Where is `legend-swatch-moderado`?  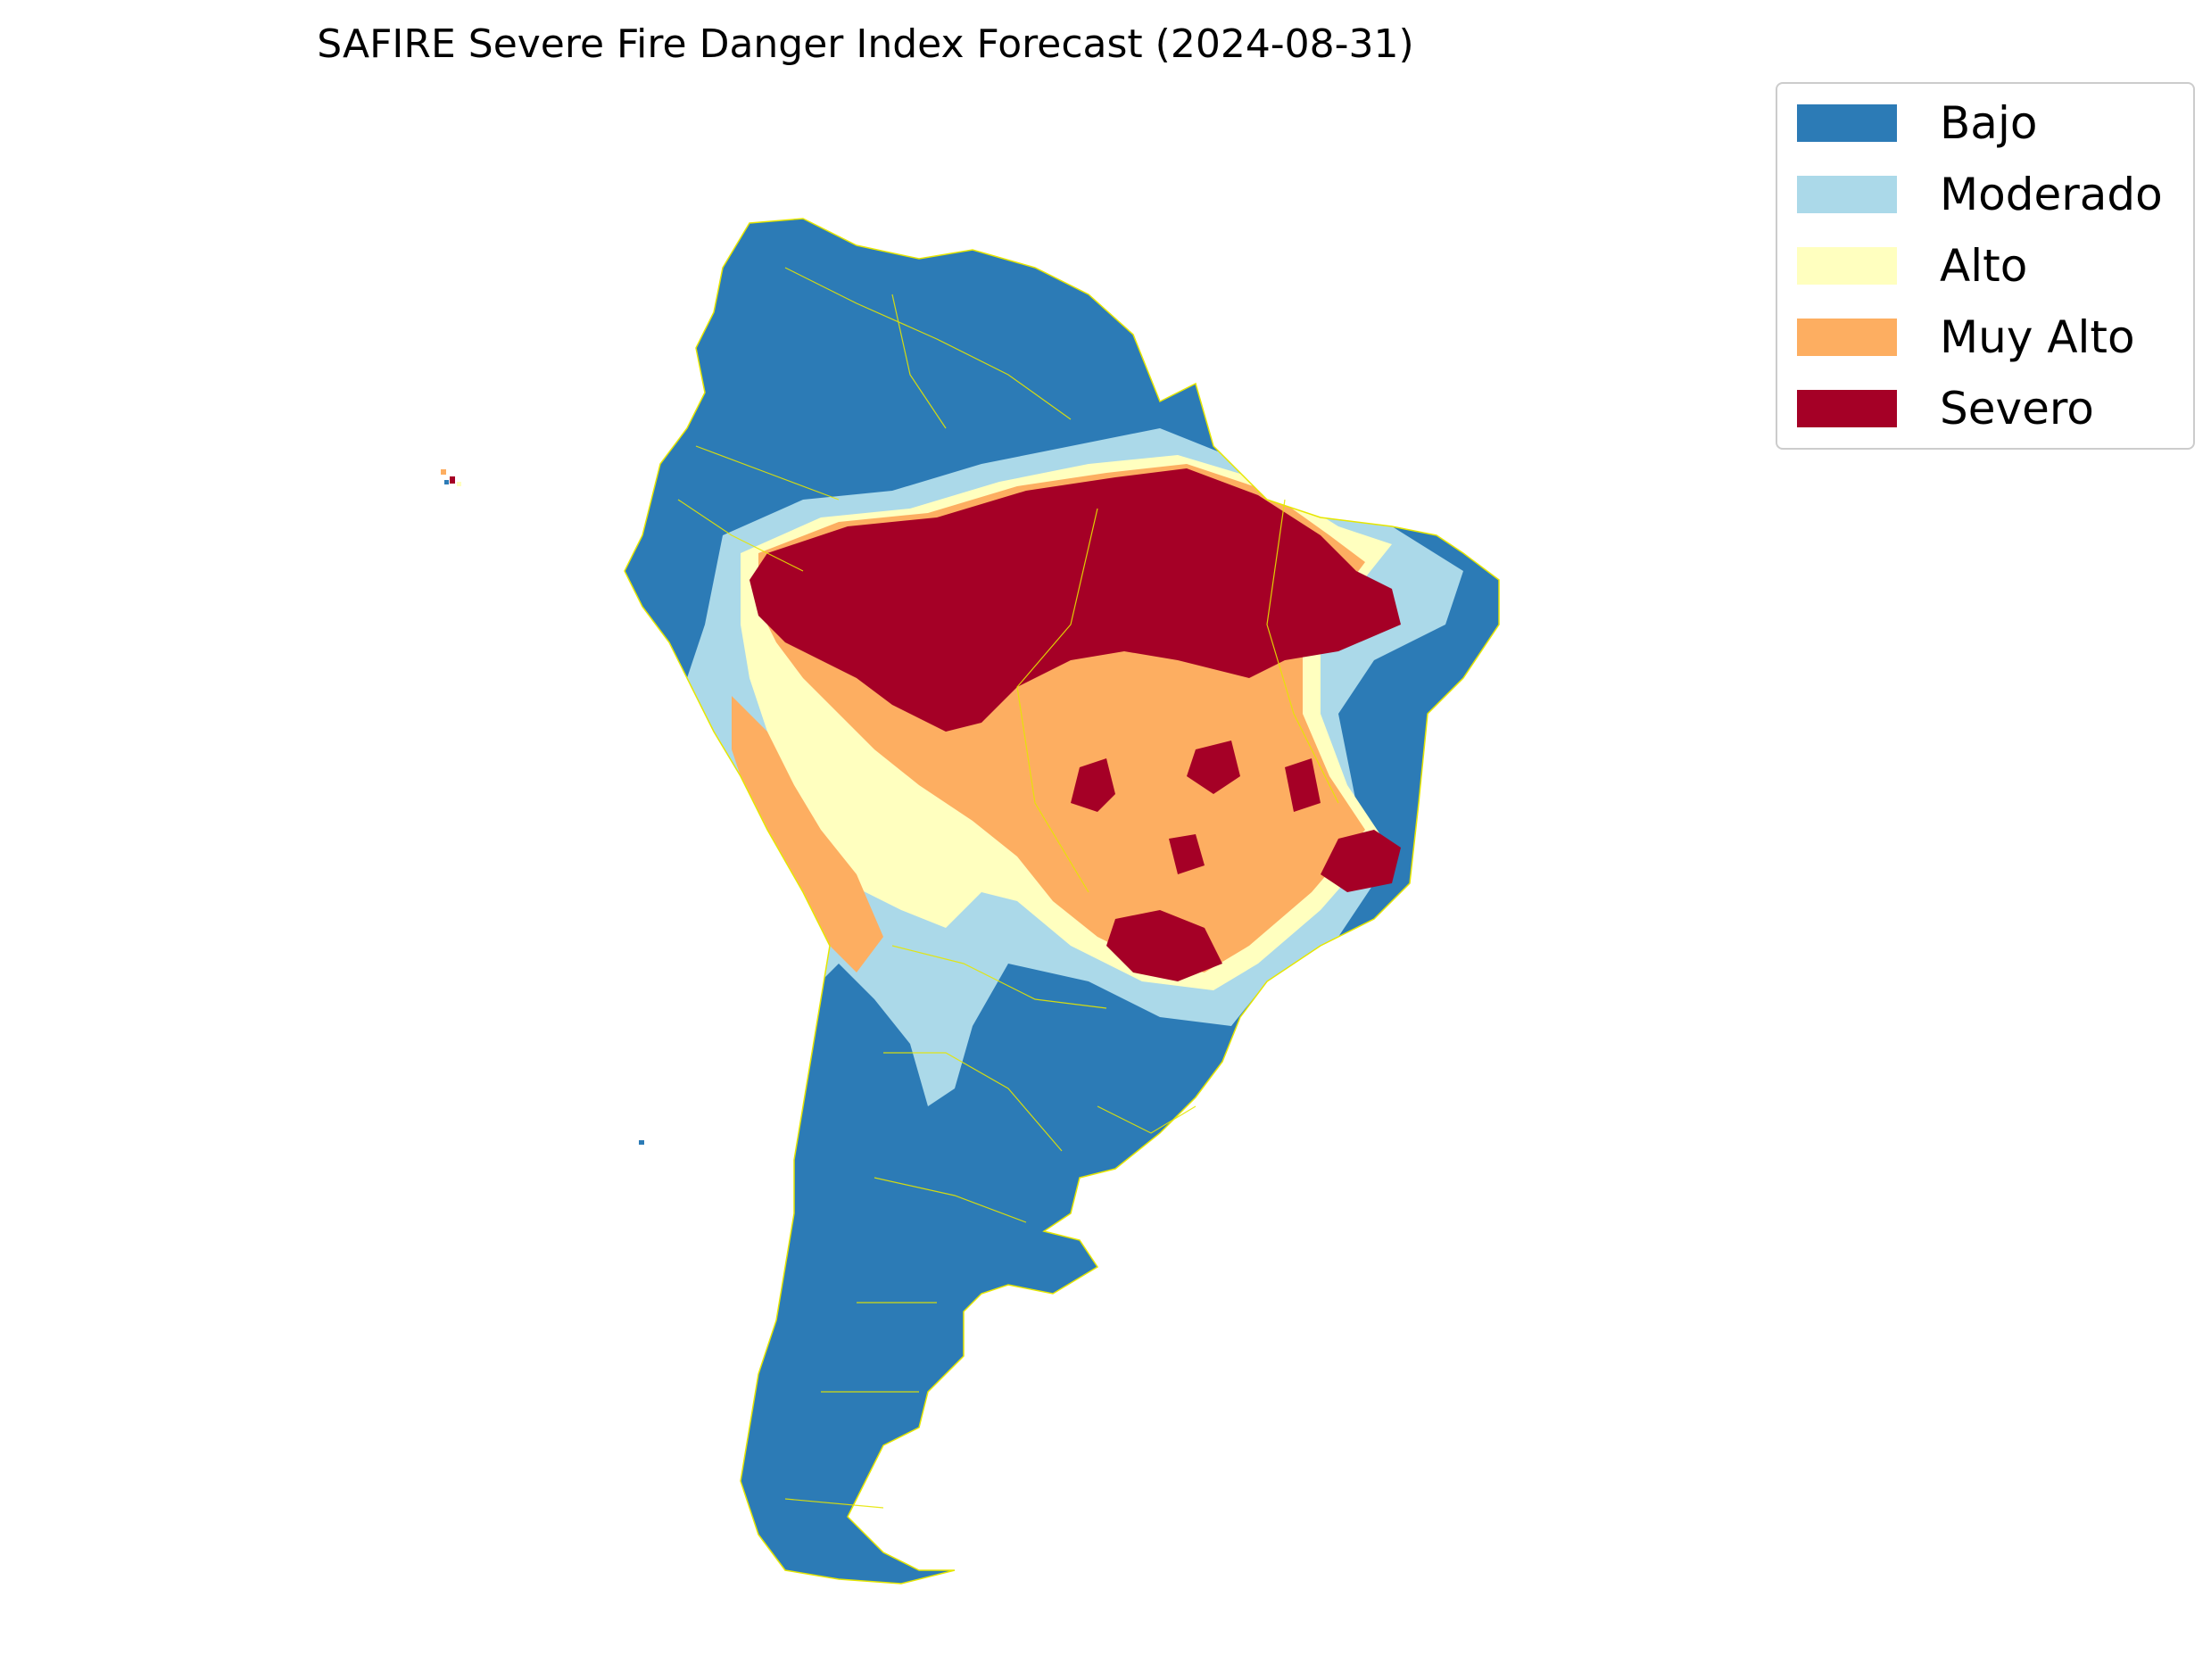 legend-swatch-moderado is located at coordinates (1847, 194).